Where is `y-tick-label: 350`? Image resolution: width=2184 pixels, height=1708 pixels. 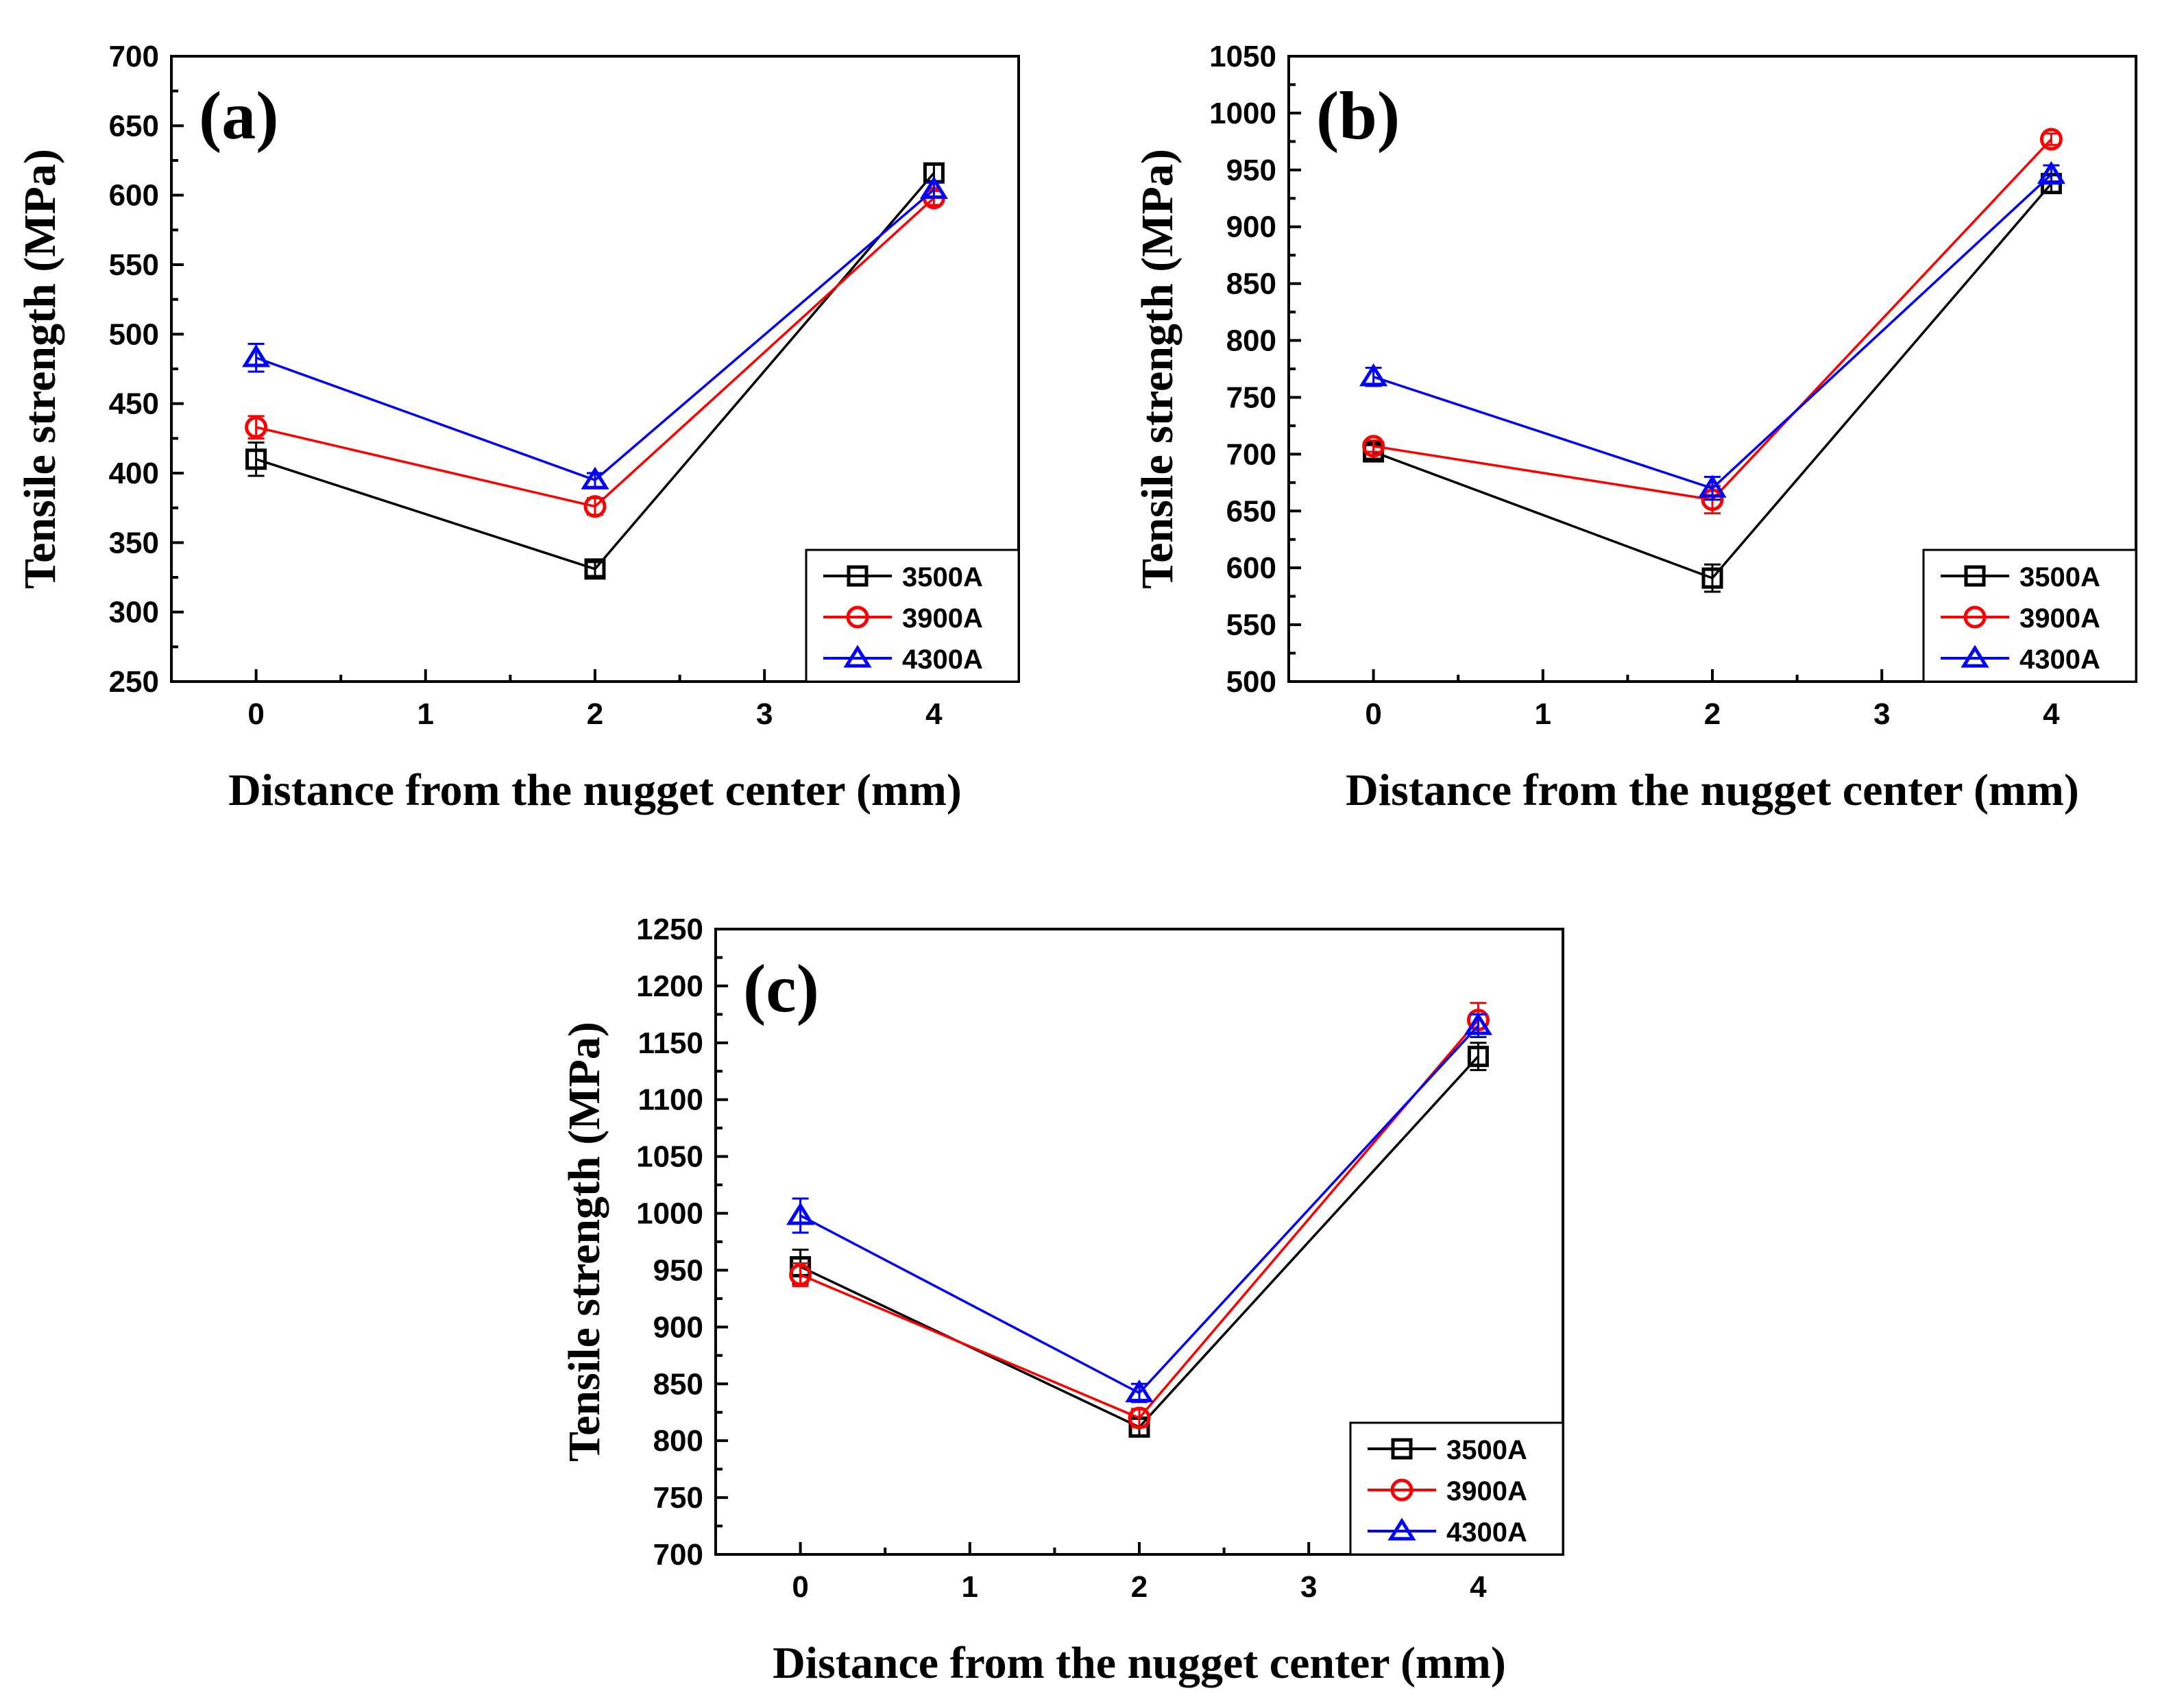
y-tick-label: 350 is located at coordinates (134, 543).